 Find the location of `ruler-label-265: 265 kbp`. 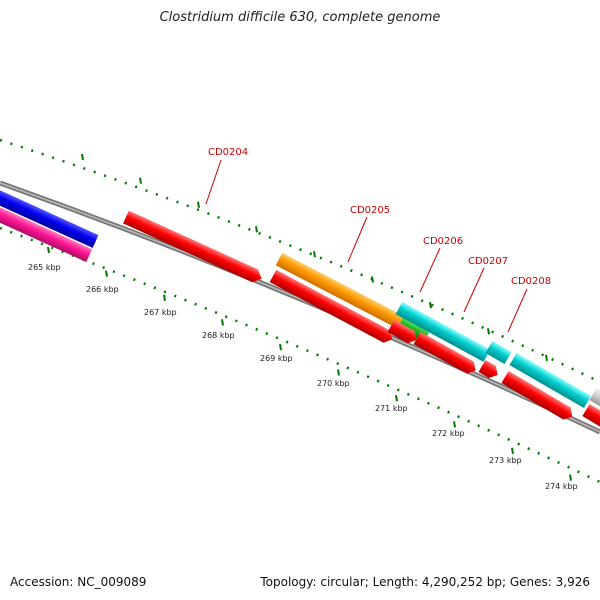

ruler-label-265: 265 kbp is located at coordinates (44, 267).